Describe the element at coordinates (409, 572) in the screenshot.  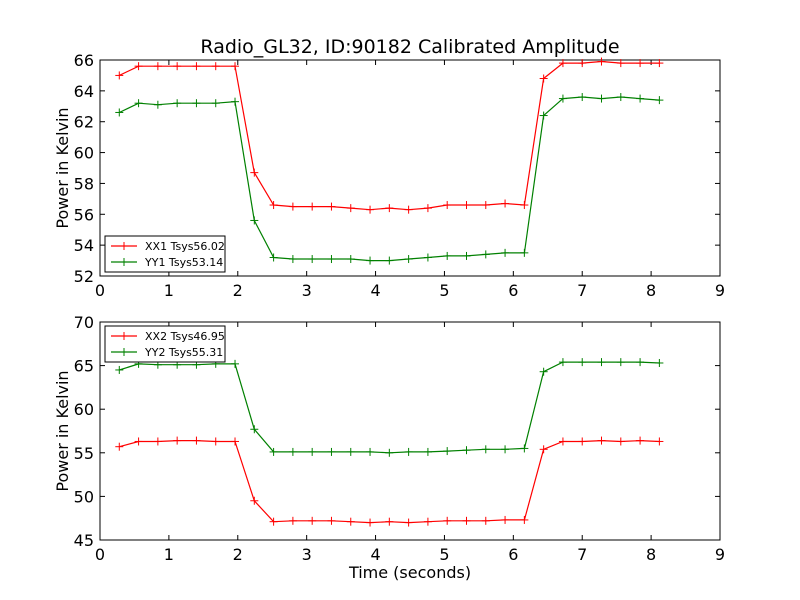
I see `x-axis-title: Time (seconds)` at that location.